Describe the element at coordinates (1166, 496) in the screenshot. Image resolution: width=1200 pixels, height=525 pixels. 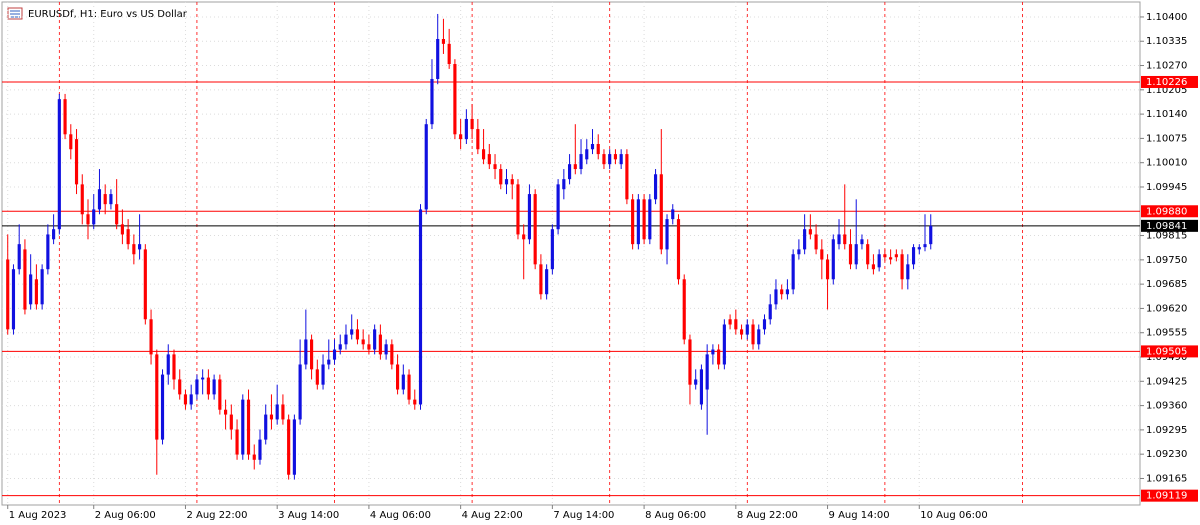
I see `price-level-label: 1.09119` at that location.